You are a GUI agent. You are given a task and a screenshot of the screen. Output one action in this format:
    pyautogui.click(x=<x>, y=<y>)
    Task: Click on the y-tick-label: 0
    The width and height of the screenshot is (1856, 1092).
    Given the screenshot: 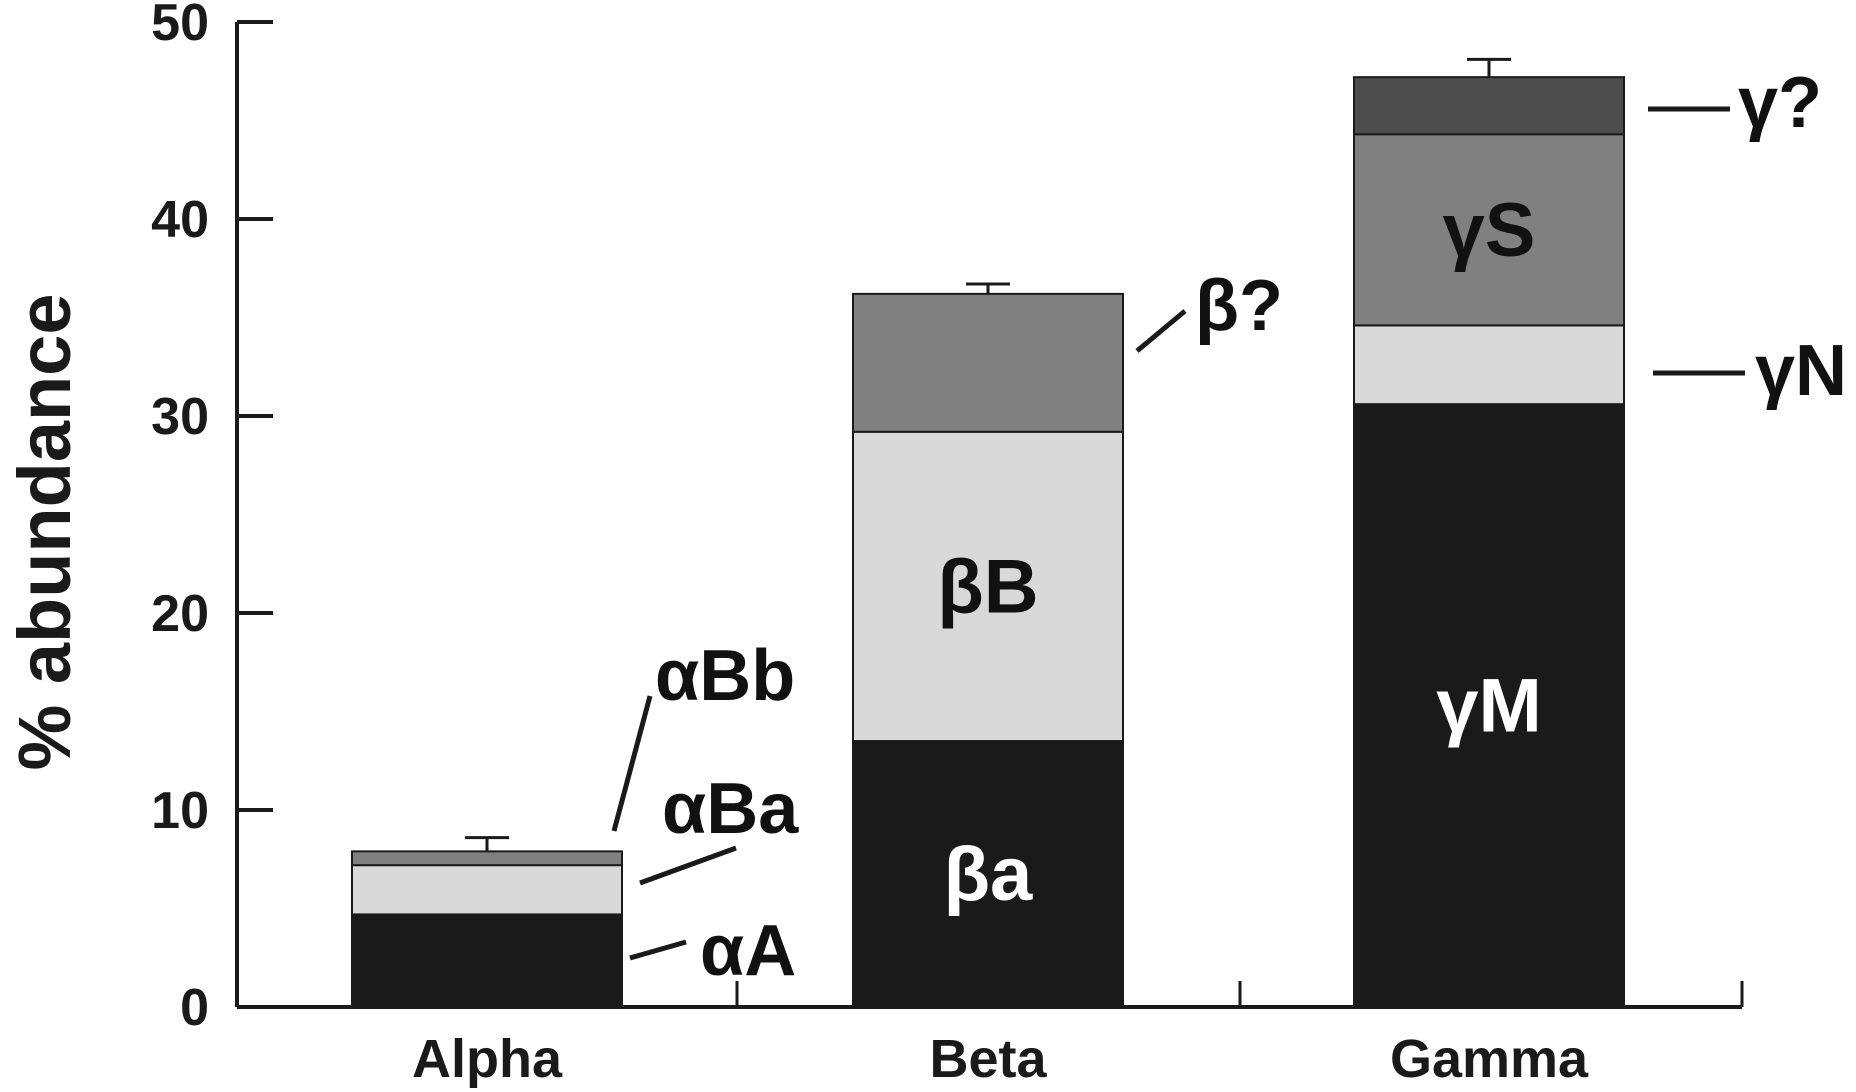 What is the action you would take?
    pyautogui.click(x=194, y=1008)
    